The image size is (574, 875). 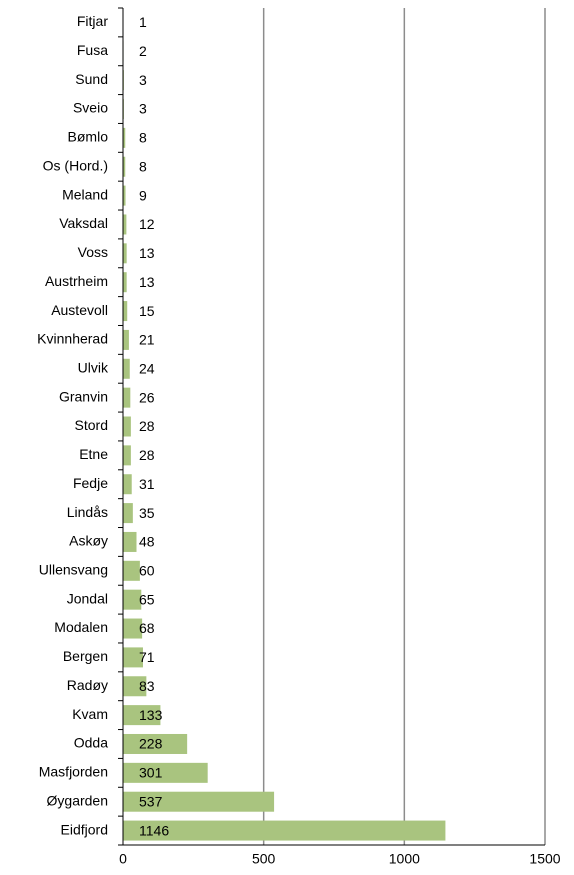 I want to click on value-label: 26, so click(x=147, y=397).